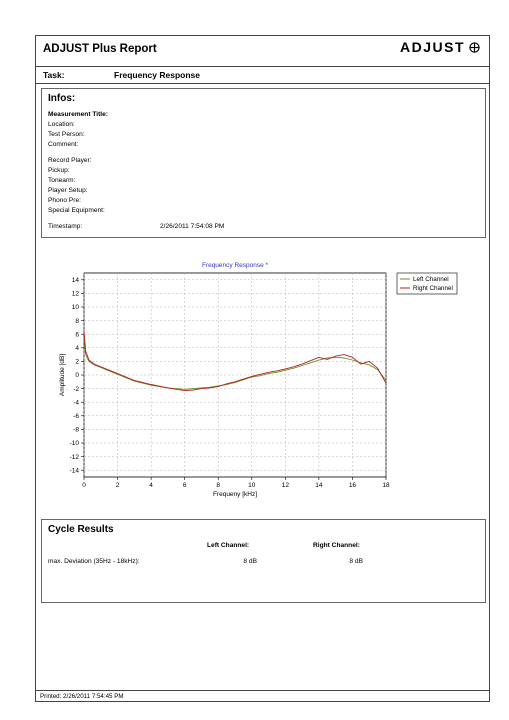 The image size is (509, 720). What do you see at coordinates (68, 190) in the screenshot?
I see `info-field-player-setup: Player Setup:` at bounding box center [68, 190].